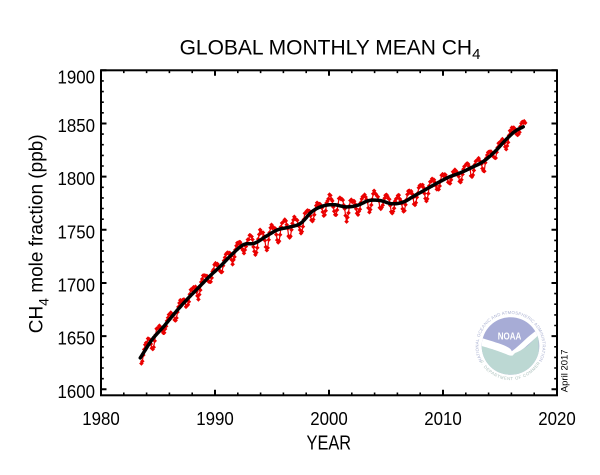 The width and height of the screenshot is (600, 475). Describe the element at coordinates (77, 392) in the screenshot. I see `svg-text: 1600` at that location.